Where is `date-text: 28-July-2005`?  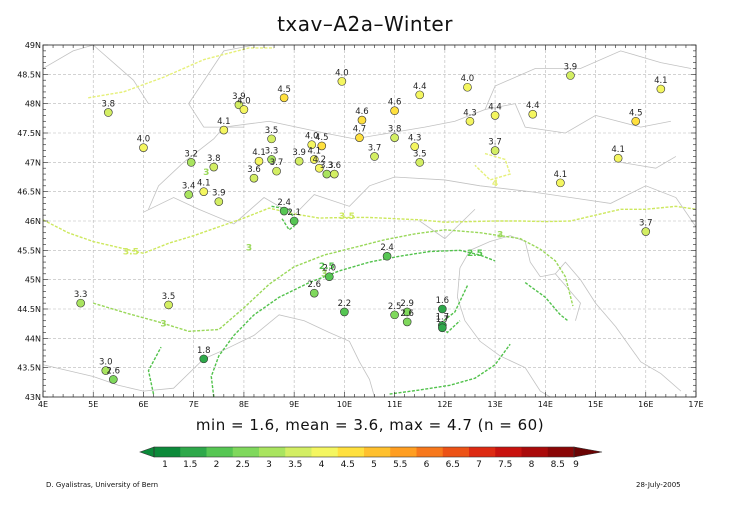
date-text: 28-July-2005 is located at coordinates (658, 485).